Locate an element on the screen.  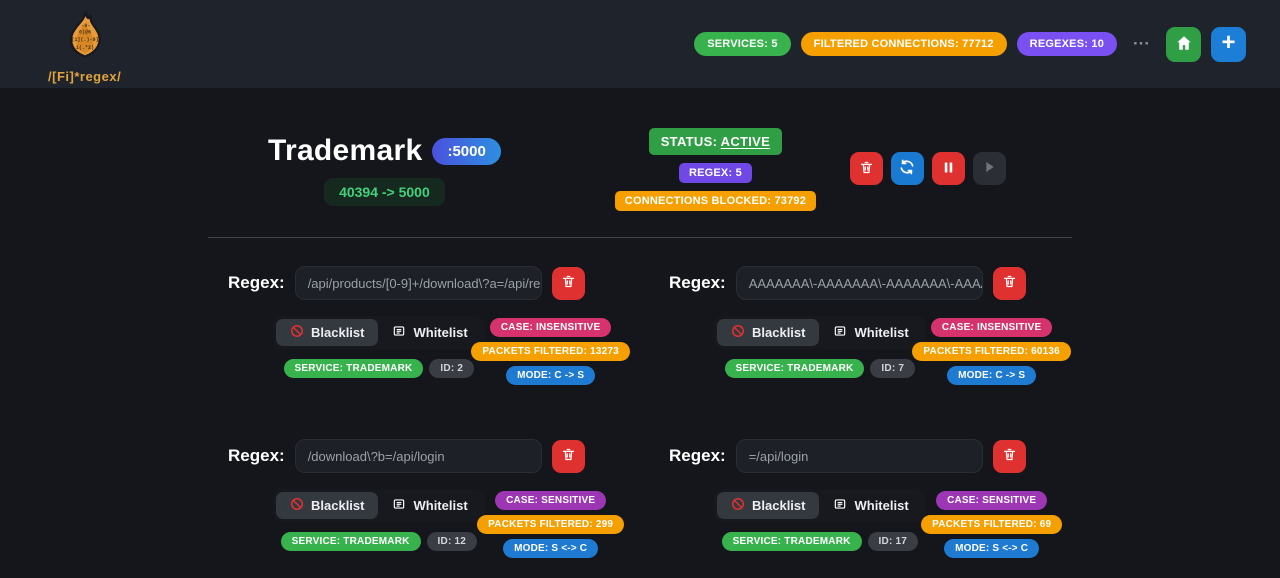
packets-filtered-tag: PACKETS FILTERED: 60136 is located at coordinates (991, 351).